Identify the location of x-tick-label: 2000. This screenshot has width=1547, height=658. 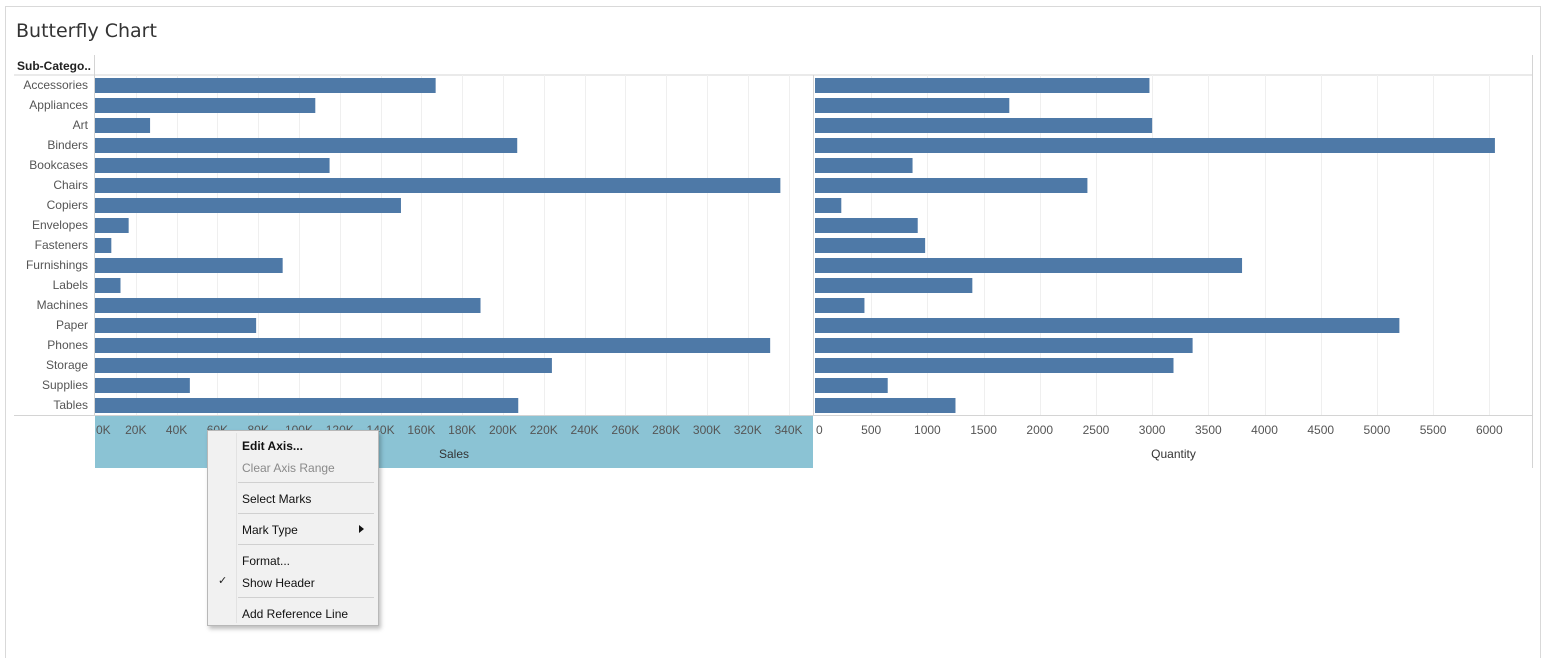
(1039, 430).